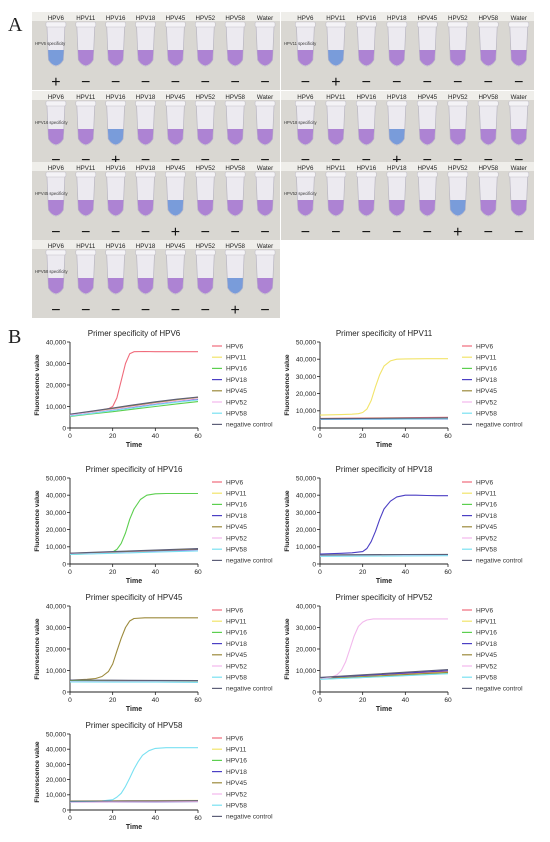 This screenshot has width=550, height=842. Describe the element at coordinates (235, 346) in the screenshot. I see `legend-entry: HPV6` at that location.